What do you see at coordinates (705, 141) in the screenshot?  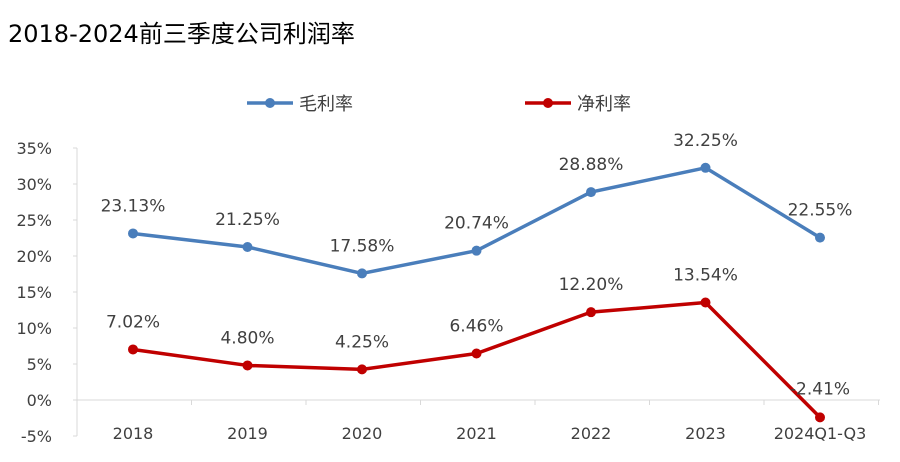 I see `data-label: 32.25%` at bounding box center [705, 141].